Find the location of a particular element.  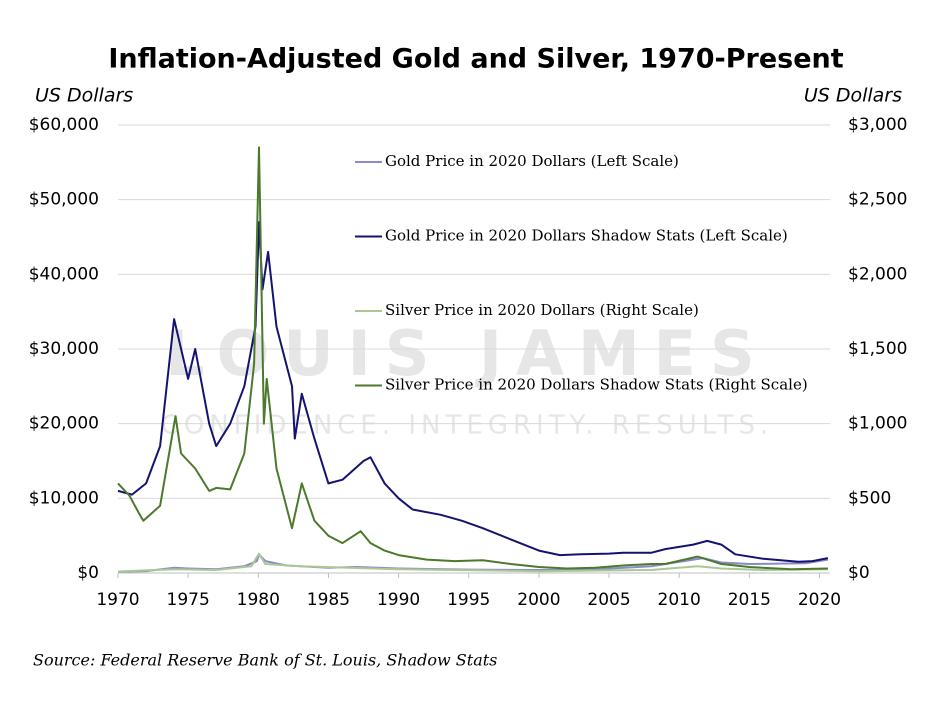

y2-tick-label: $3,000 is located at coordinates (877, 125).